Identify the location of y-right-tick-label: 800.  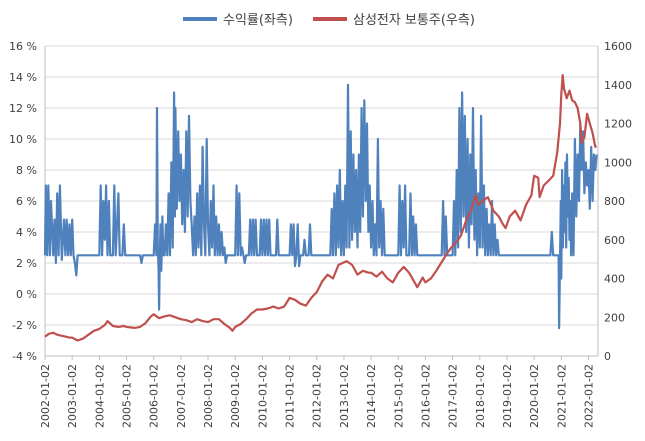
(614, 201).